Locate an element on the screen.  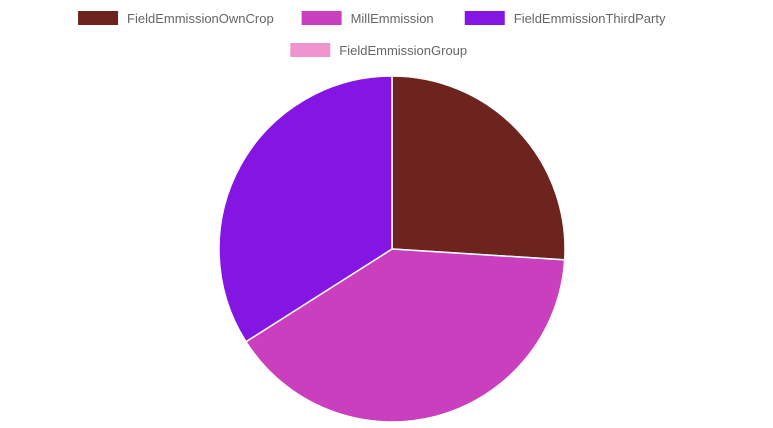
legend-item: MillEmmission is located at coordinates (367, 18).